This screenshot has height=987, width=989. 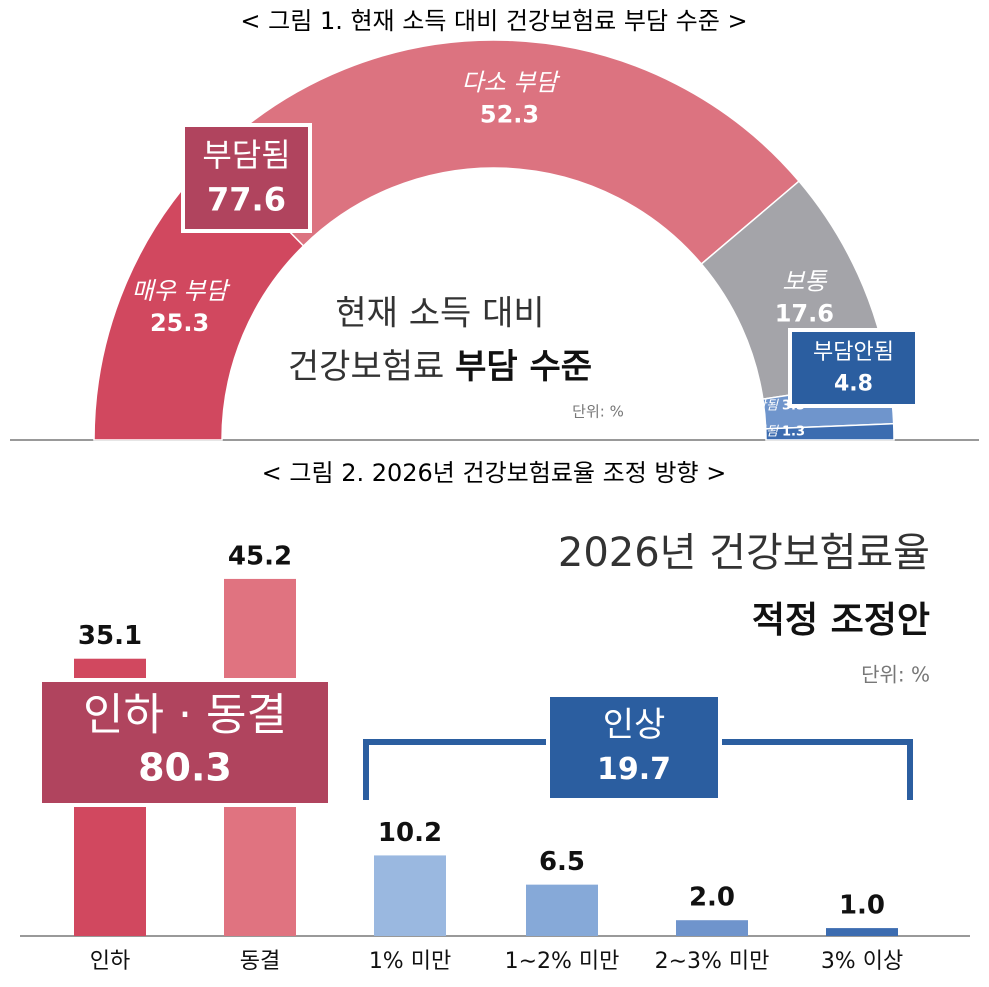 I want to click on segment-label: 다소 부담, so click(x=511, y=82).